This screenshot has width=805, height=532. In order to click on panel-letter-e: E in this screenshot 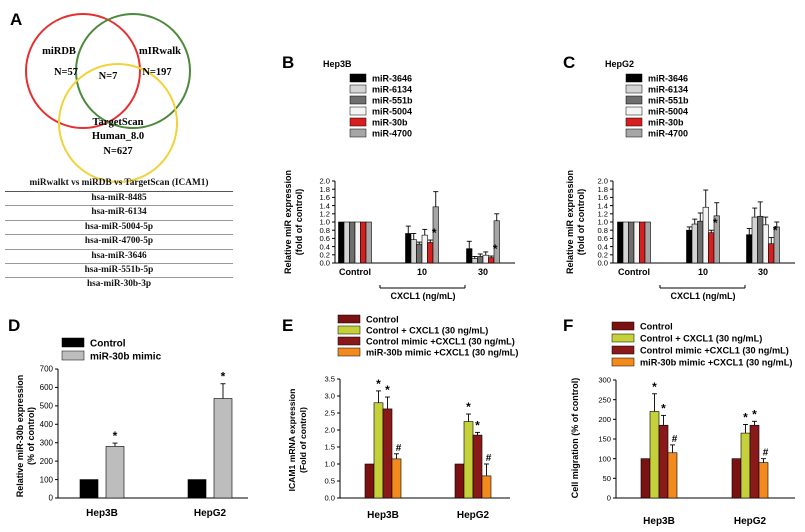, I will do `click(287, 325)`.